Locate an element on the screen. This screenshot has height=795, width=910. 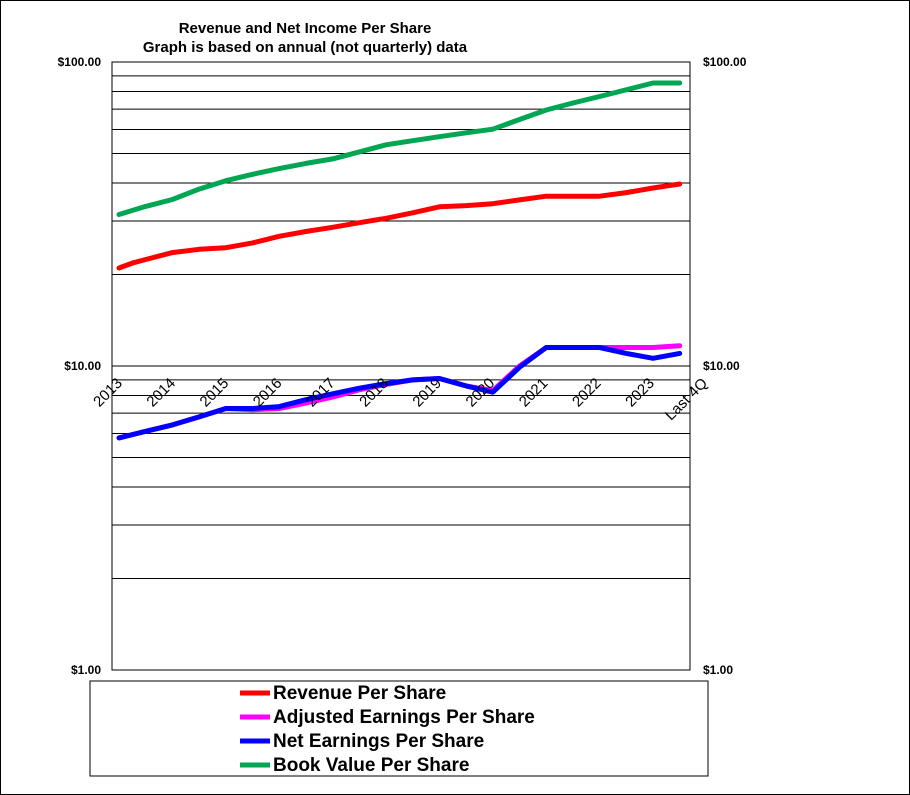
y-tick-label-right: $10.00 is located at coordinates (721, 366).